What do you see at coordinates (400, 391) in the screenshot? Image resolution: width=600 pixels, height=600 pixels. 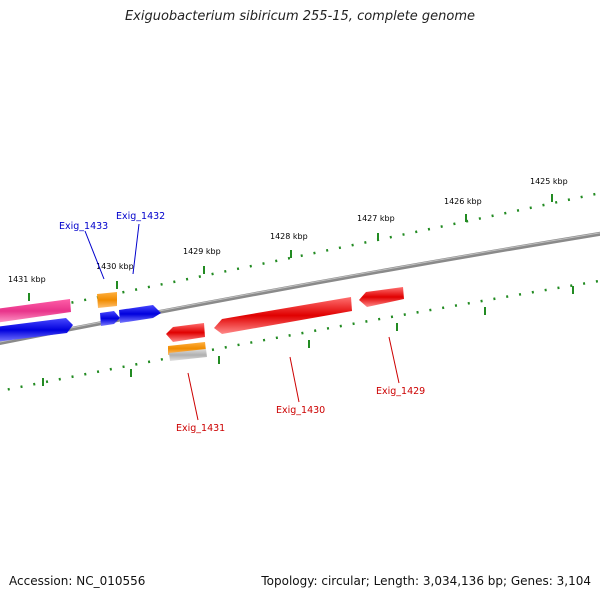 I see `gene-label-exig-1429: Exig_1429` at bounding box center [400, 391].